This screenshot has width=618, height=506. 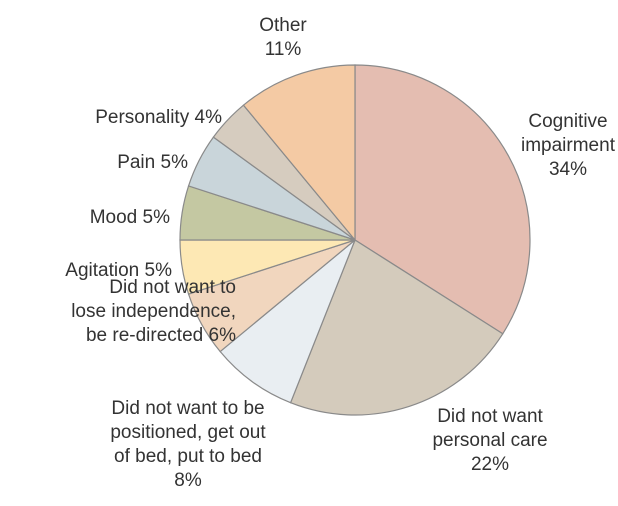 I want to click on value-label: 22%, so click(x=490, y=464).